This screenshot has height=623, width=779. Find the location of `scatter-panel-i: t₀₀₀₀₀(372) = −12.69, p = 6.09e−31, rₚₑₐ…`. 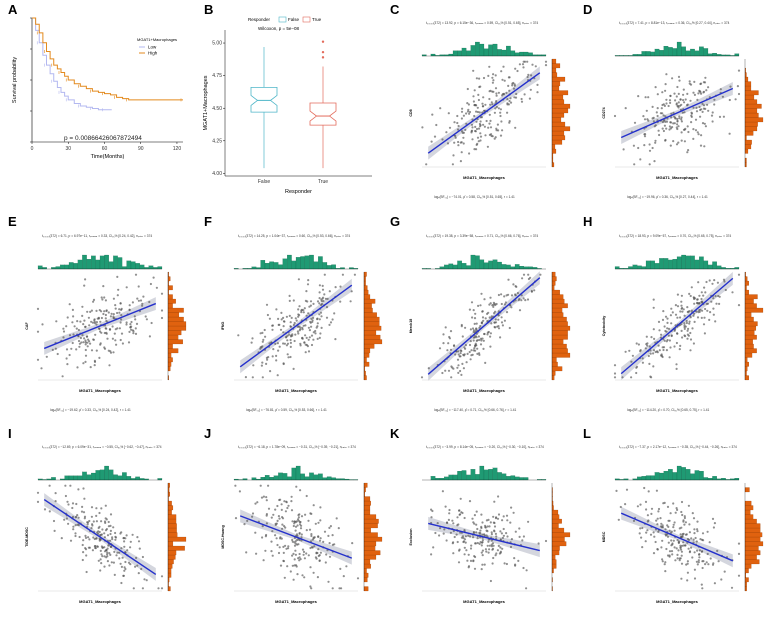

scatter-panel-i: t₀₀₀₀₀(372) = −12.69, p = 6.09e−31, rₚₑₐ… is located at coordinates (105, 531).